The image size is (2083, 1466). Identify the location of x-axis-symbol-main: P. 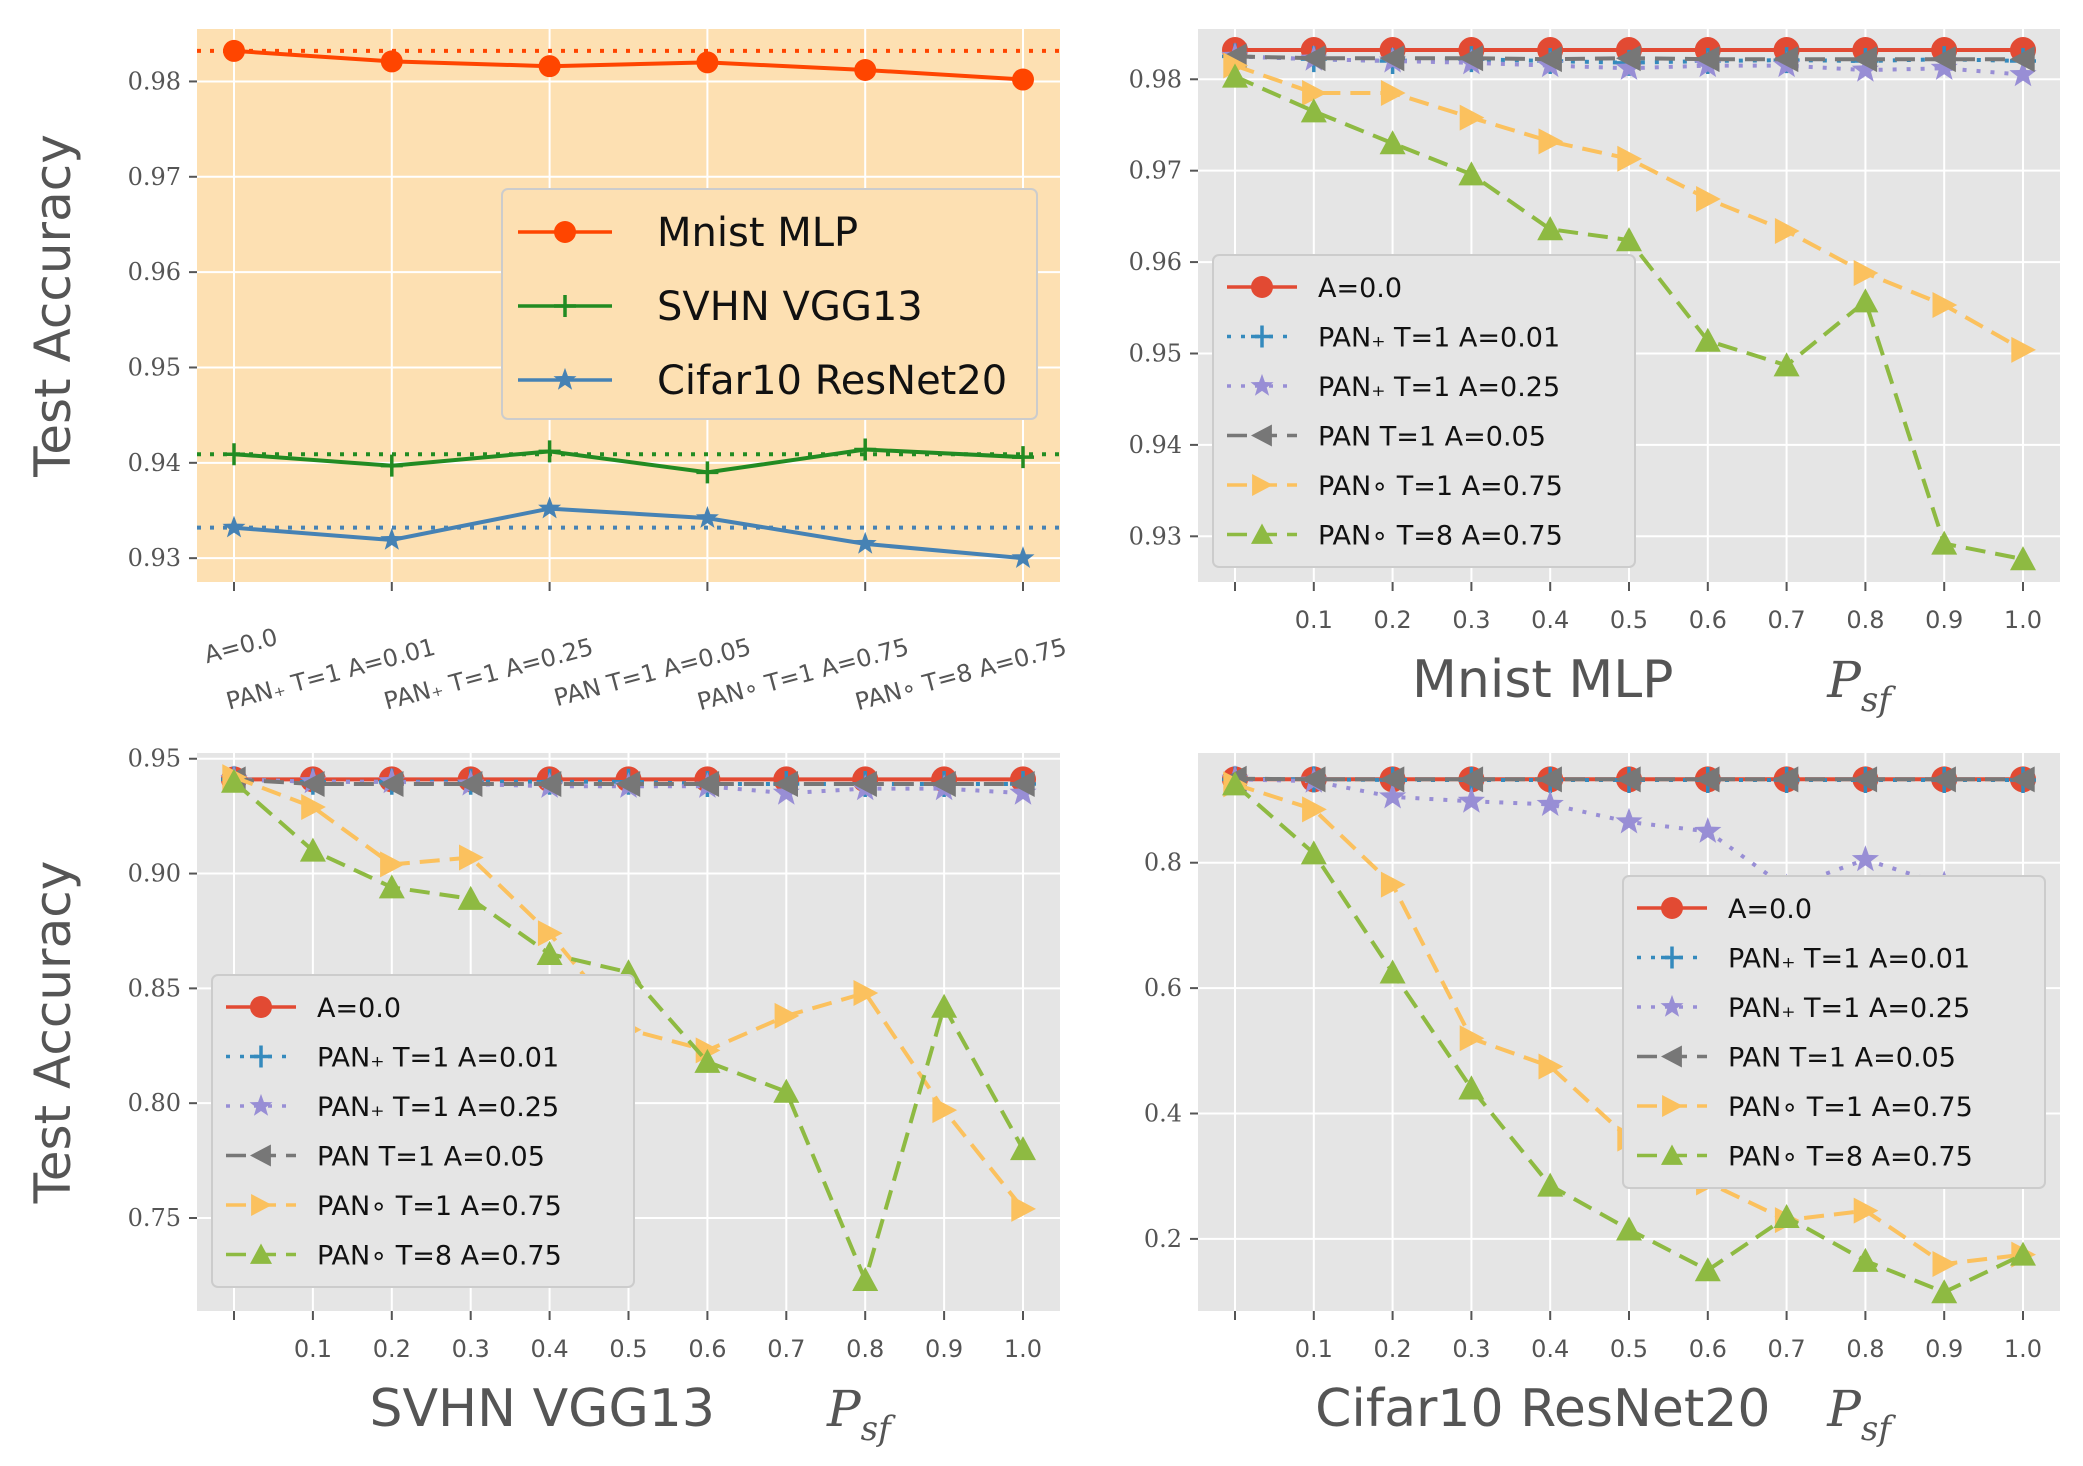
(1844, 680).